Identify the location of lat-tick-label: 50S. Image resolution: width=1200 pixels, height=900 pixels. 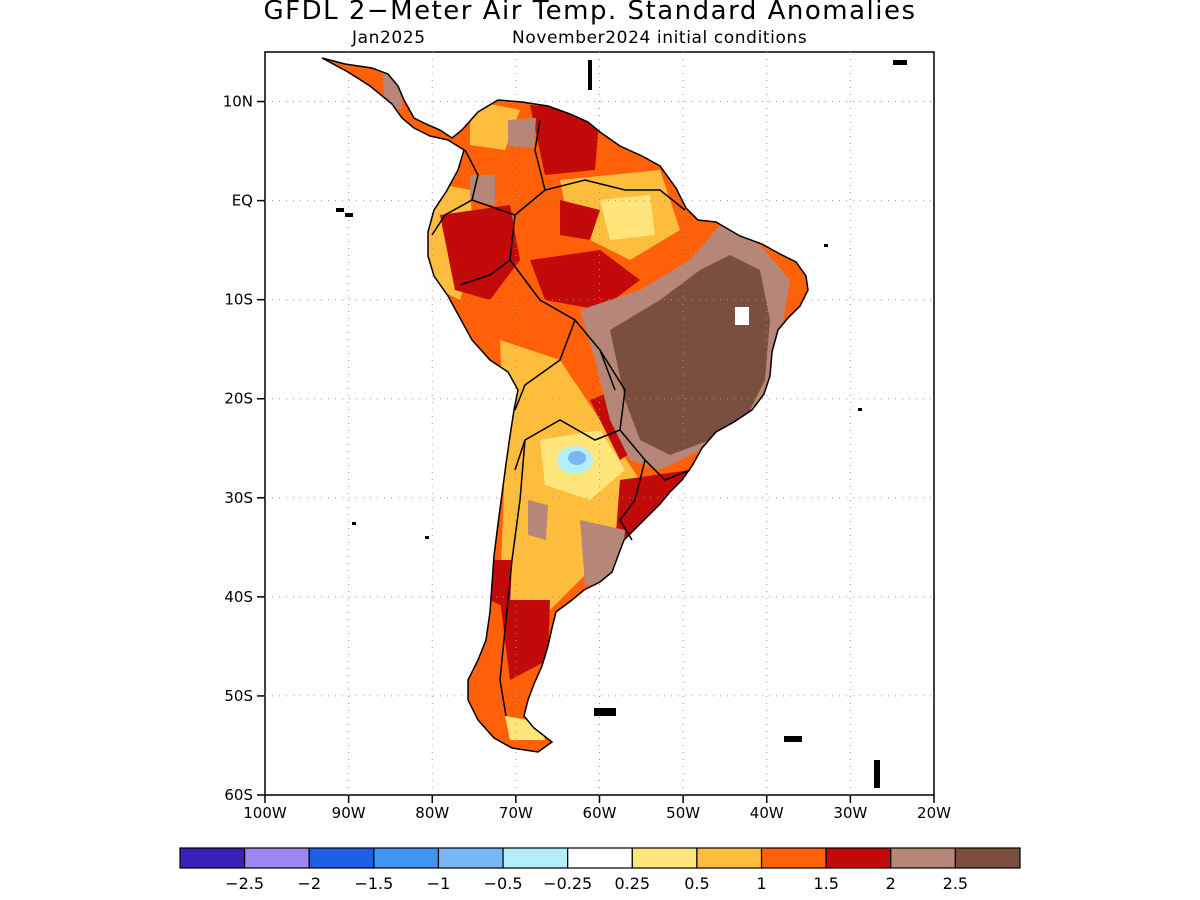
(238, 696).